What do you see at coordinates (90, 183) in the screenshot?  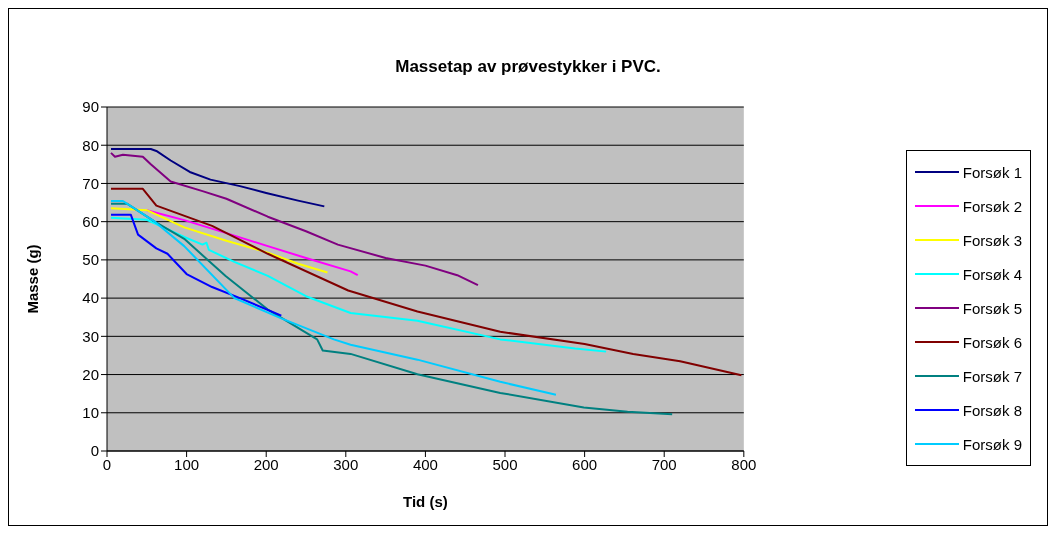 I see `y-tick-label: 70` at bounding box center [90, 183].